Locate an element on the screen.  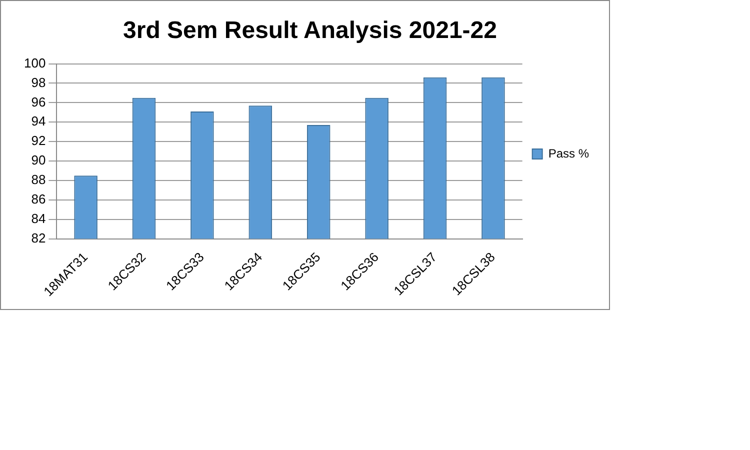
y-tick-label: 90 is located at coordinates (38, 160).